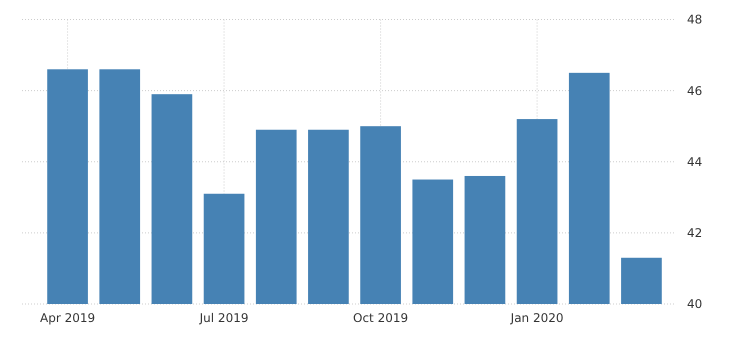 The height and width of the screenshot is (340, 730). I want to click on x-tick-label: Oct 2019, so click(380, 318).